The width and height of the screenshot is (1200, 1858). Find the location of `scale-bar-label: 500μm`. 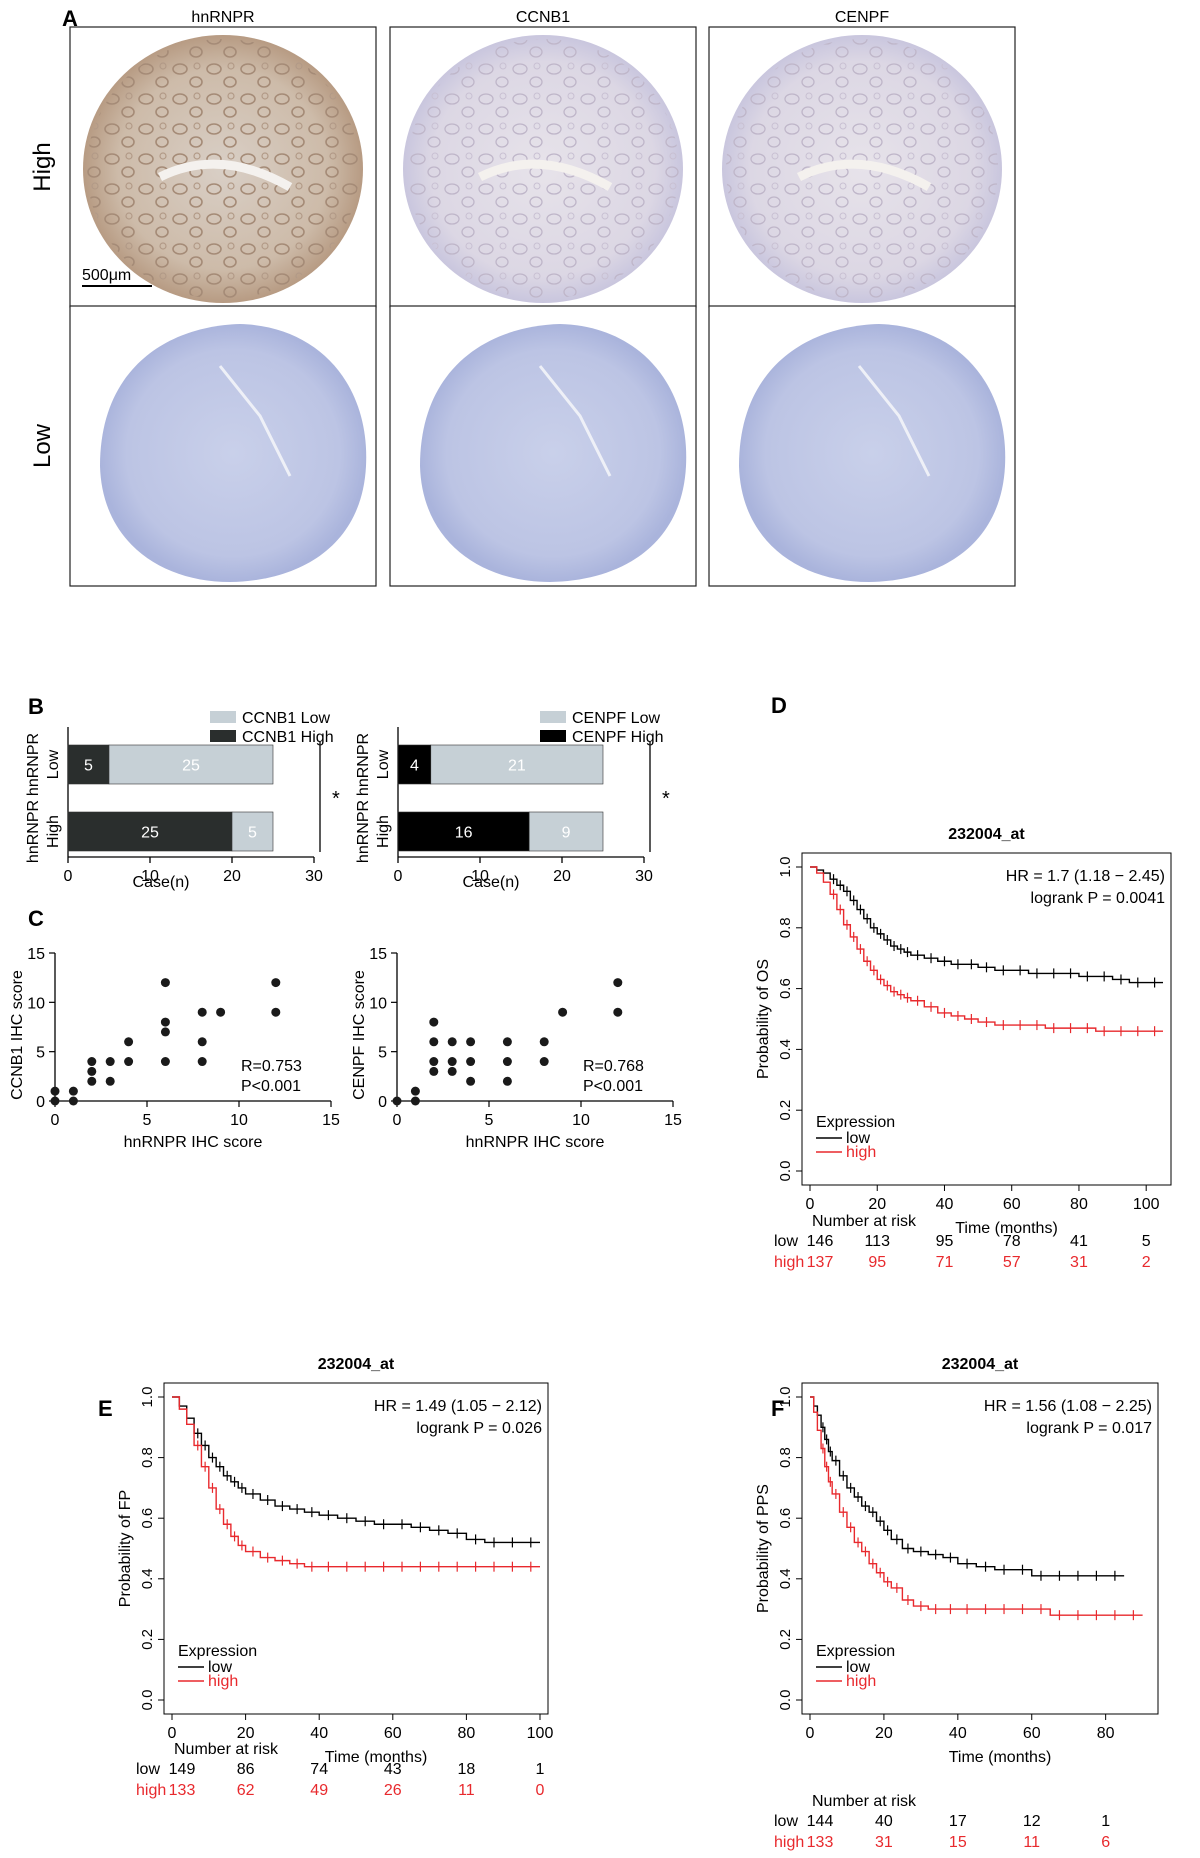

scale-bar-label: 500μm is located at coordinates (106, 275).